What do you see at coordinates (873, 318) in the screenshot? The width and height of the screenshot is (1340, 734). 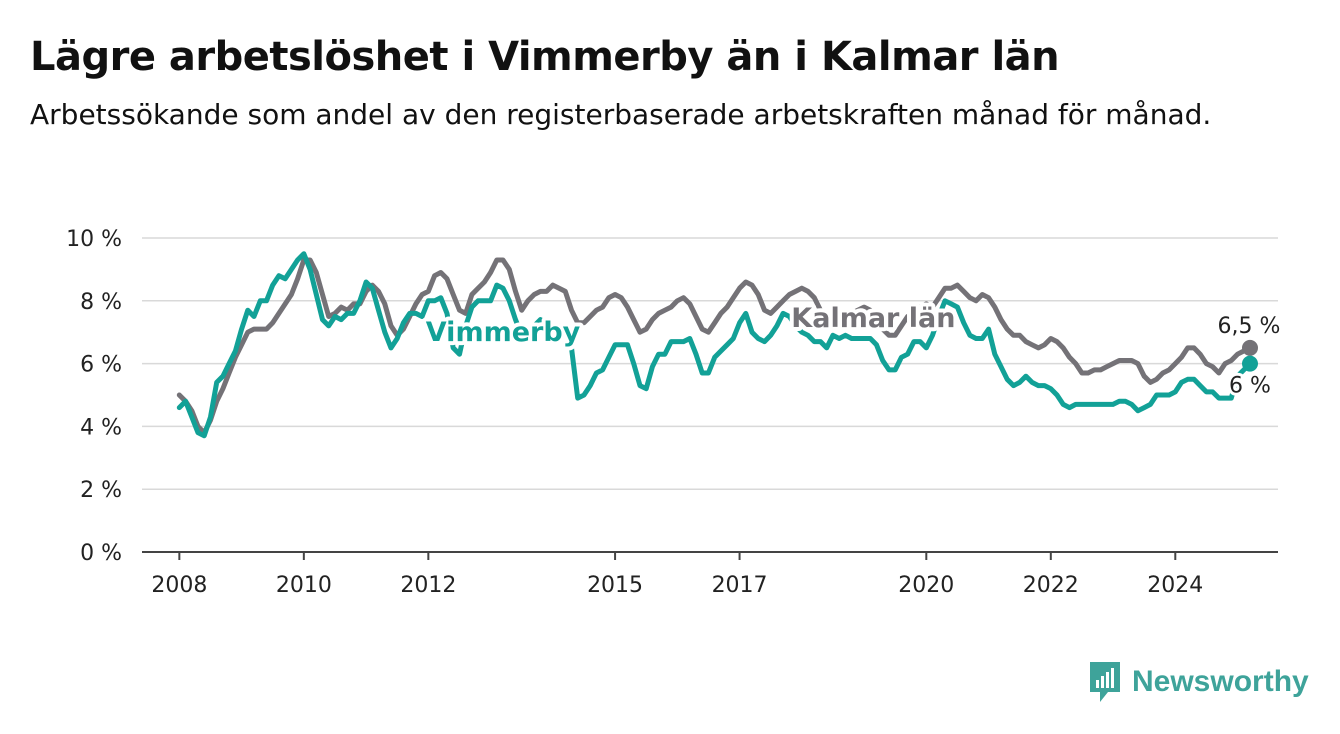 I see `inline-label: Kalmar län` at bounding box center [873, 318].